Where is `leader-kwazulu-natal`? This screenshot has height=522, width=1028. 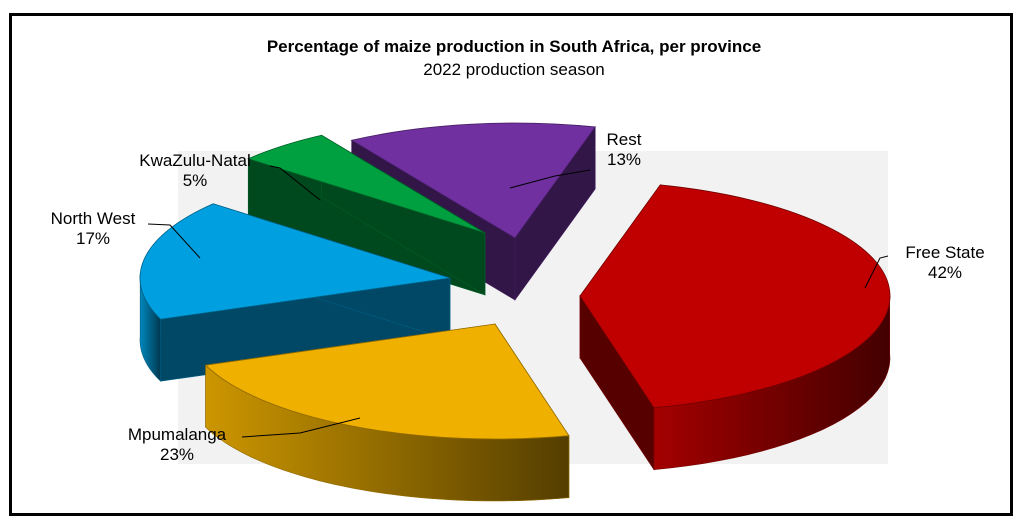 leader-kwazulu-natal is located at coordinates (295, 183).